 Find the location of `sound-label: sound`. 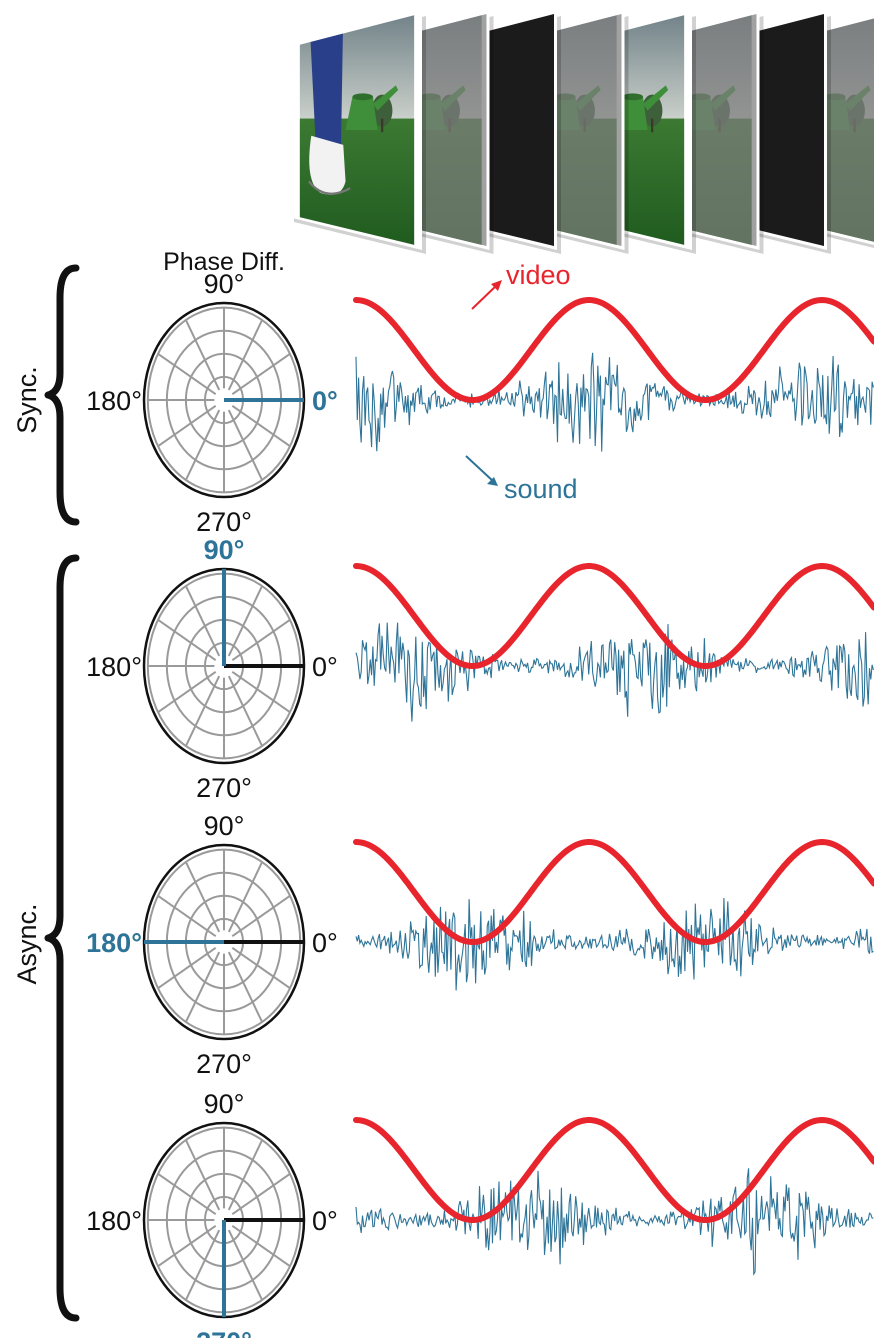

sound-label: sound is located at coordinates (541, 489).